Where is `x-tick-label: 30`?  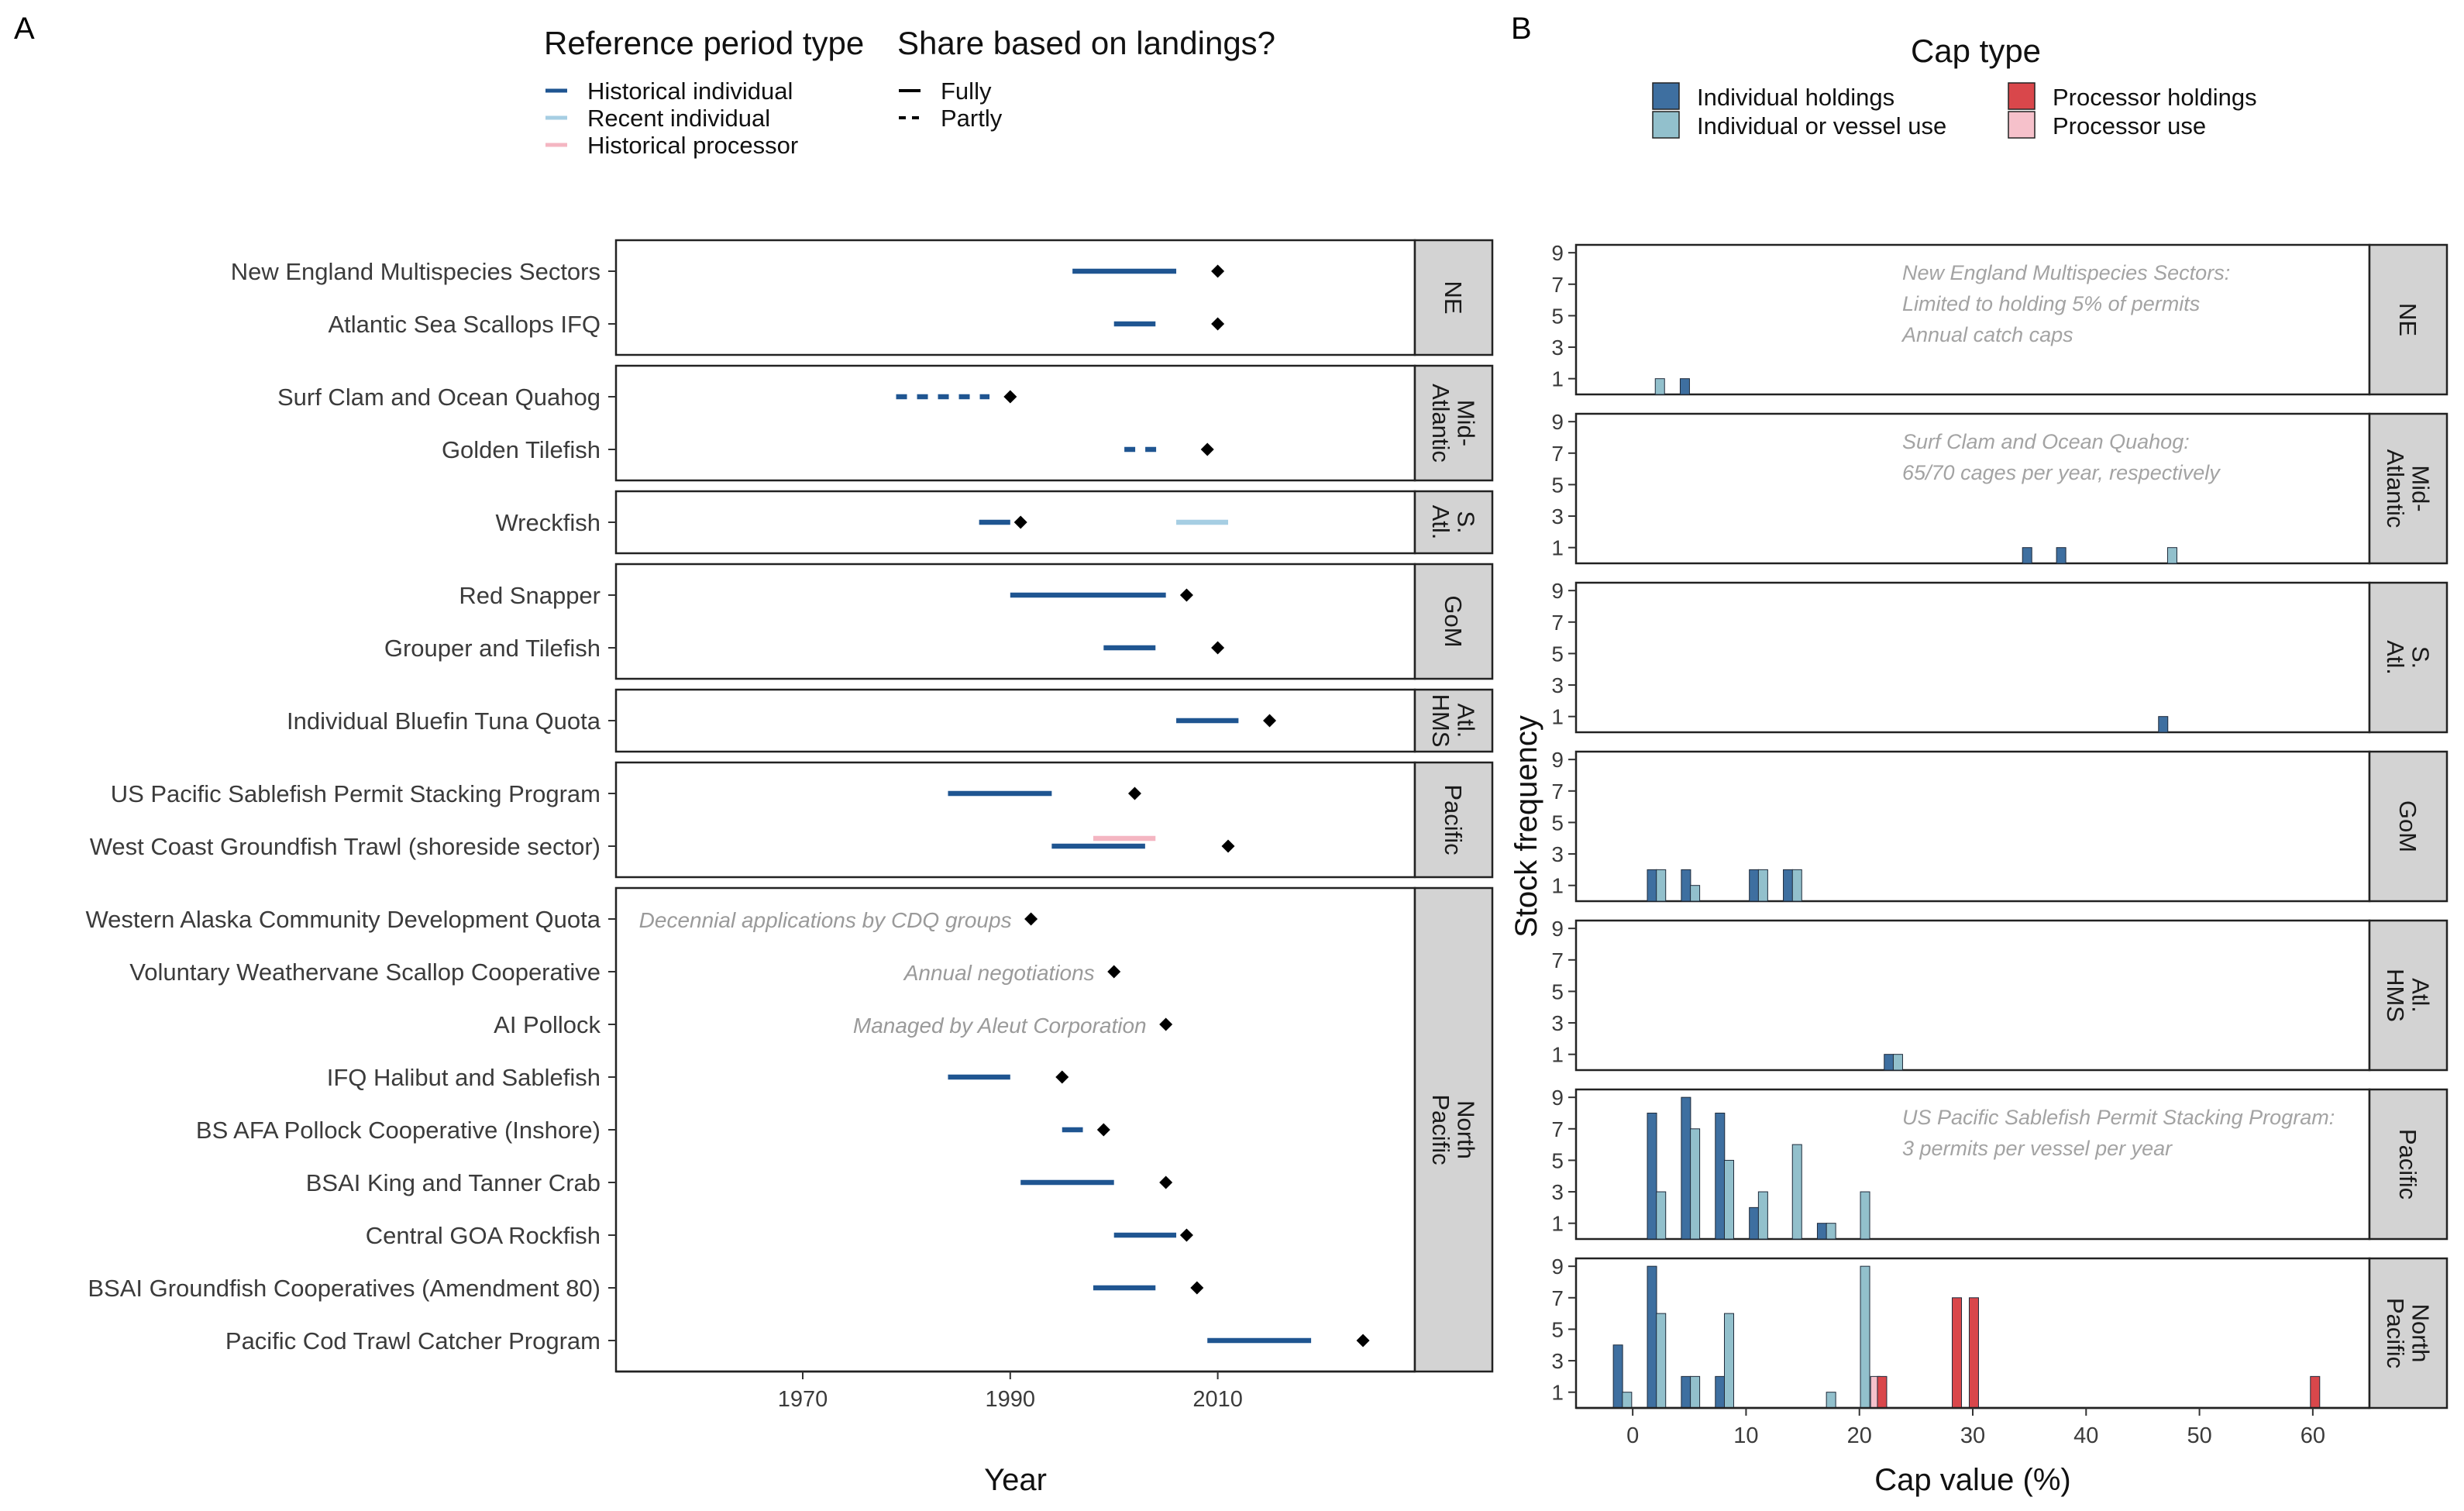 x-tick-label: 30 is located at coordinates (1972, 1435).